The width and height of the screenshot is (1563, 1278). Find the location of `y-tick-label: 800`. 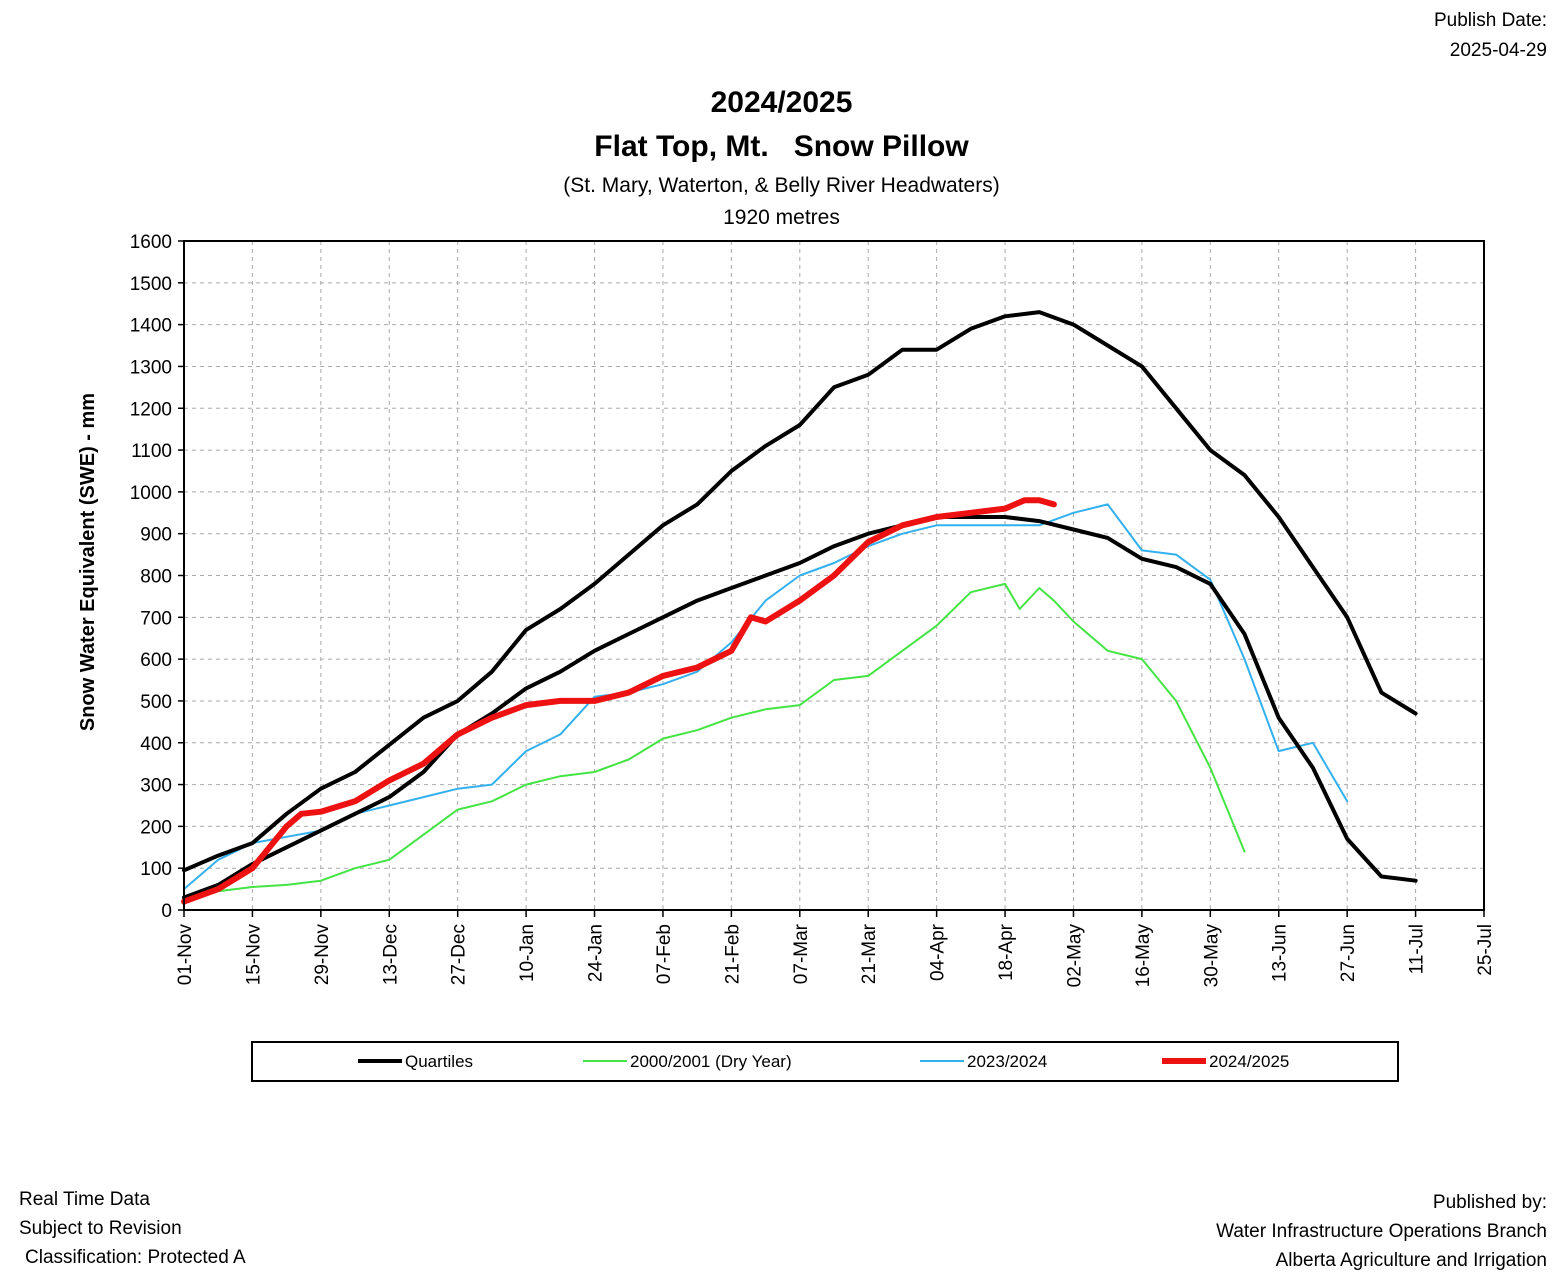

y-tick-label: 800 is located at coordinates (156, 577).